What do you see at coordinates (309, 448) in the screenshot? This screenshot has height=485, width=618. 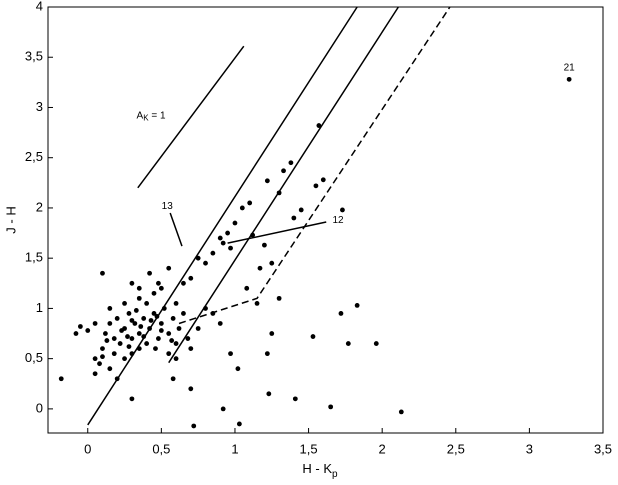 I see `x-tick-label: 1,5` at bounding box center [309, 448].